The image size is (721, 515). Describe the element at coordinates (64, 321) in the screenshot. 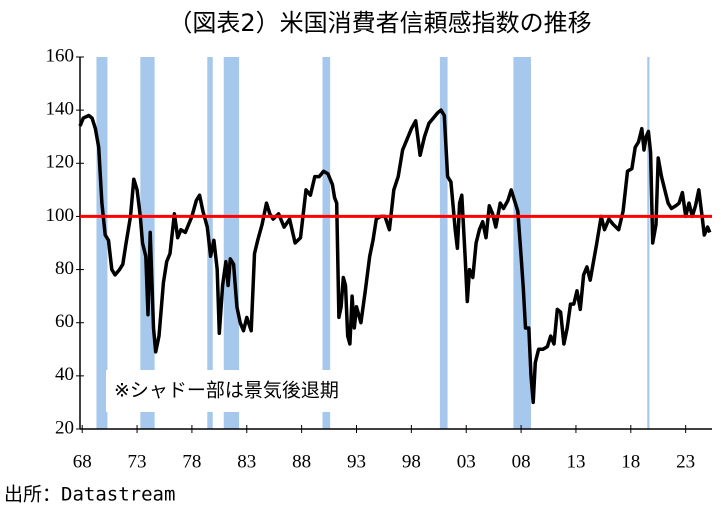

I see `y-tick-label: 60` at that location.